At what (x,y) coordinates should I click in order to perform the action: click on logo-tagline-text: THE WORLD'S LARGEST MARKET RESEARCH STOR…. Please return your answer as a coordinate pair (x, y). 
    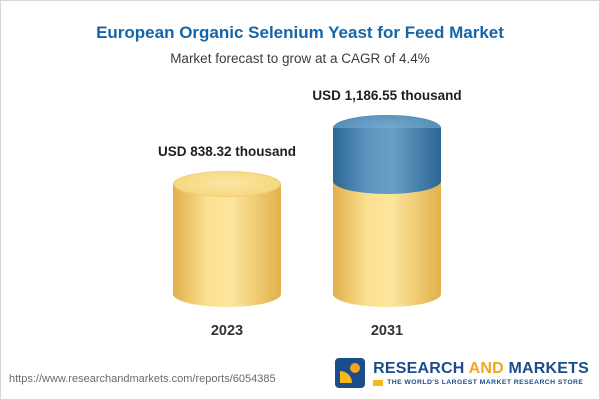
    Looking at the image, I should click on (485, 383).